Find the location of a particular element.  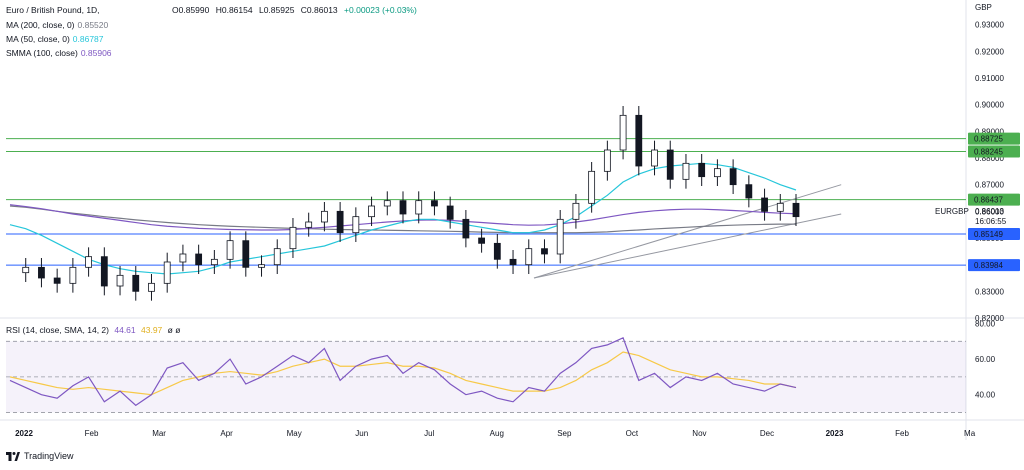

time-tick-label: Dec is located at coordinates (767, 433).